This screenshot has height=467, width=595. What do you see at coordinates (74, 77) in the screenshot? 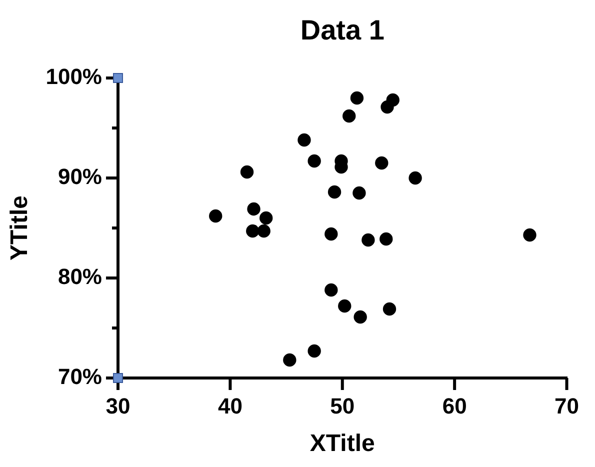
I see `y-tick-label: 100%` at bounding box center [74, 77].